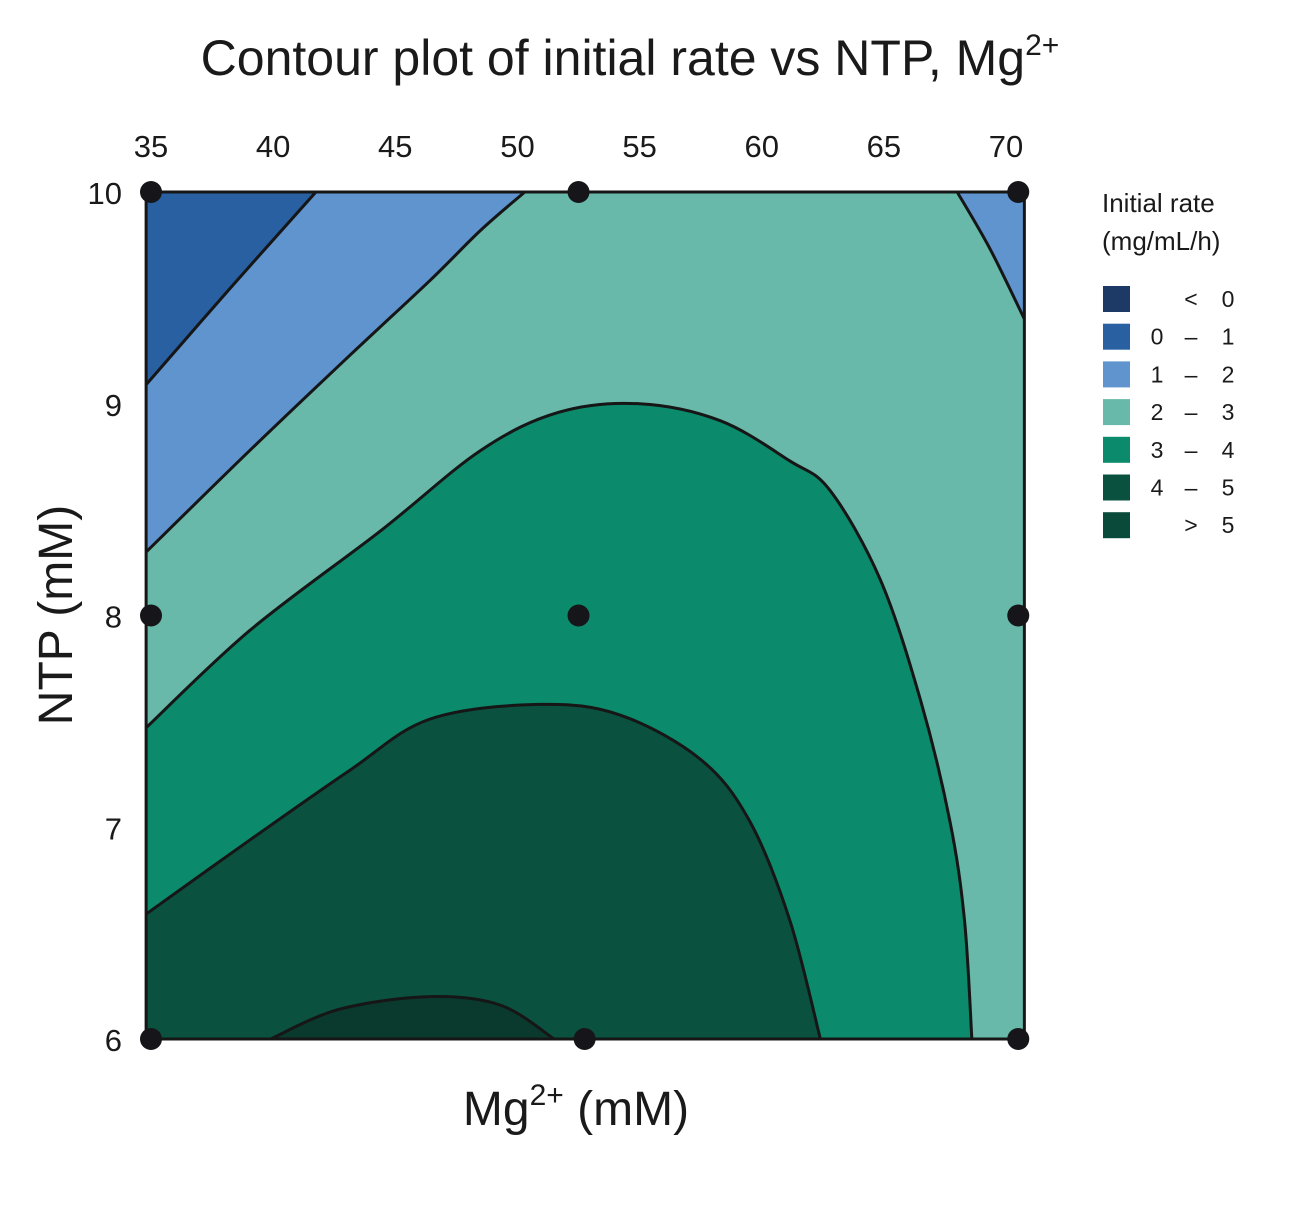 The height and width of the screenshot is (1205, 1313). Describe the element at coordinates (517, 146) in the screenshot. I see `x-tick-label: 50` at that location.